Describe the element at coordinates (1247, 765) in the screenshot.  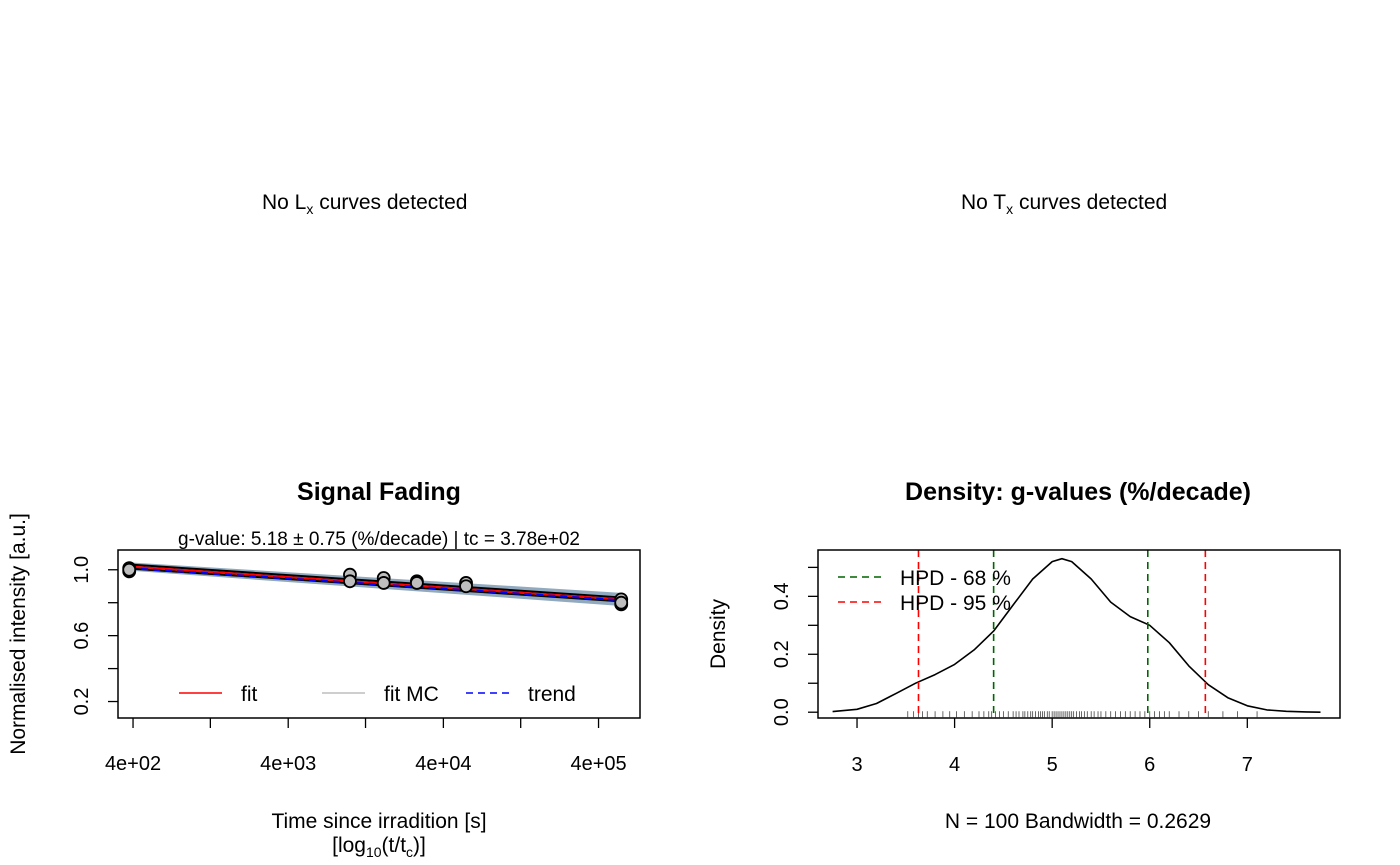
I see `density-x-tick-label-4: 7` at that location.